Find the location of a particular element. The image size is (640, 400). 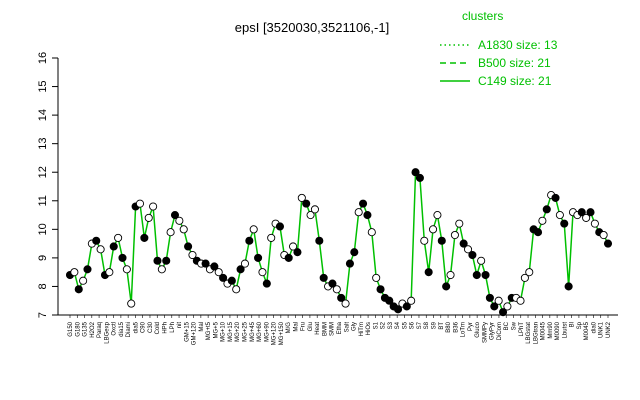

x-tick-label: Etha is located at coordinates (340, 327).